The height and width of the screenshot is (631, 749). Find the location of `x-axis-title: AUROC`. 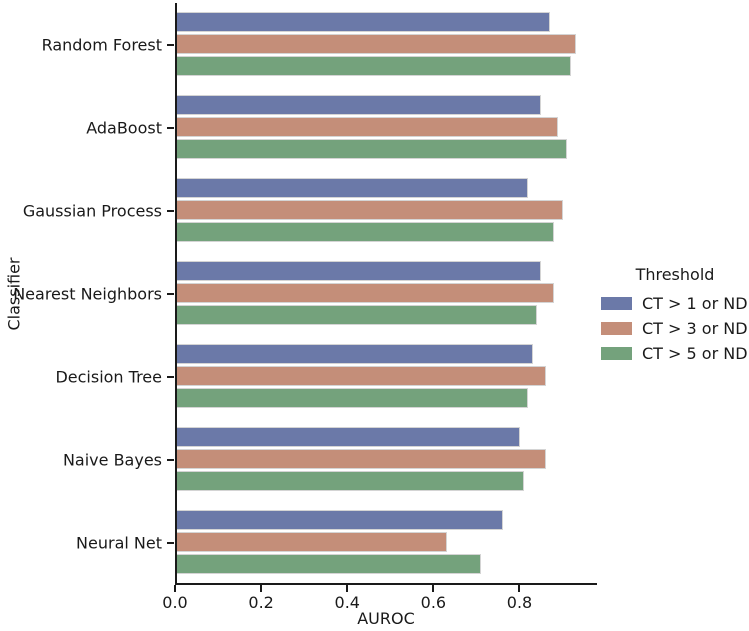

x-axis-title: AUROC is located at coordinates (386, 618).